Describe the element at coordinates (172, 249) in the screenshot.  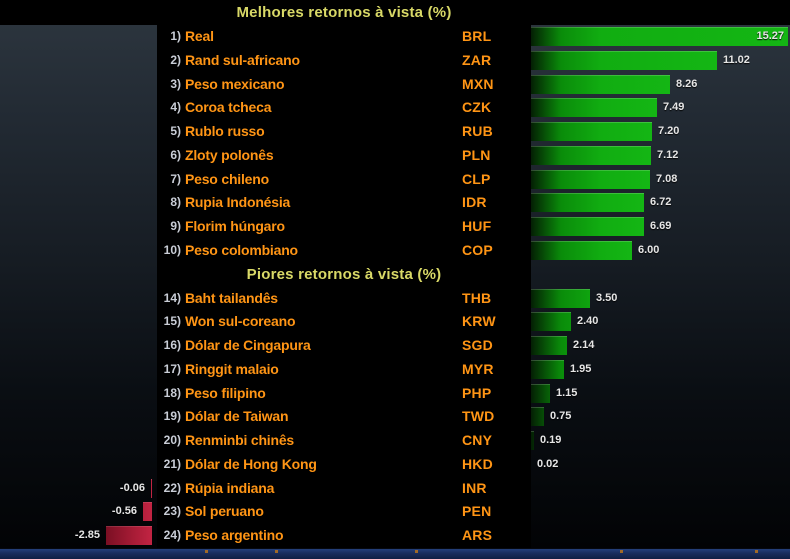
I see `row-rank: 10)` at that location.